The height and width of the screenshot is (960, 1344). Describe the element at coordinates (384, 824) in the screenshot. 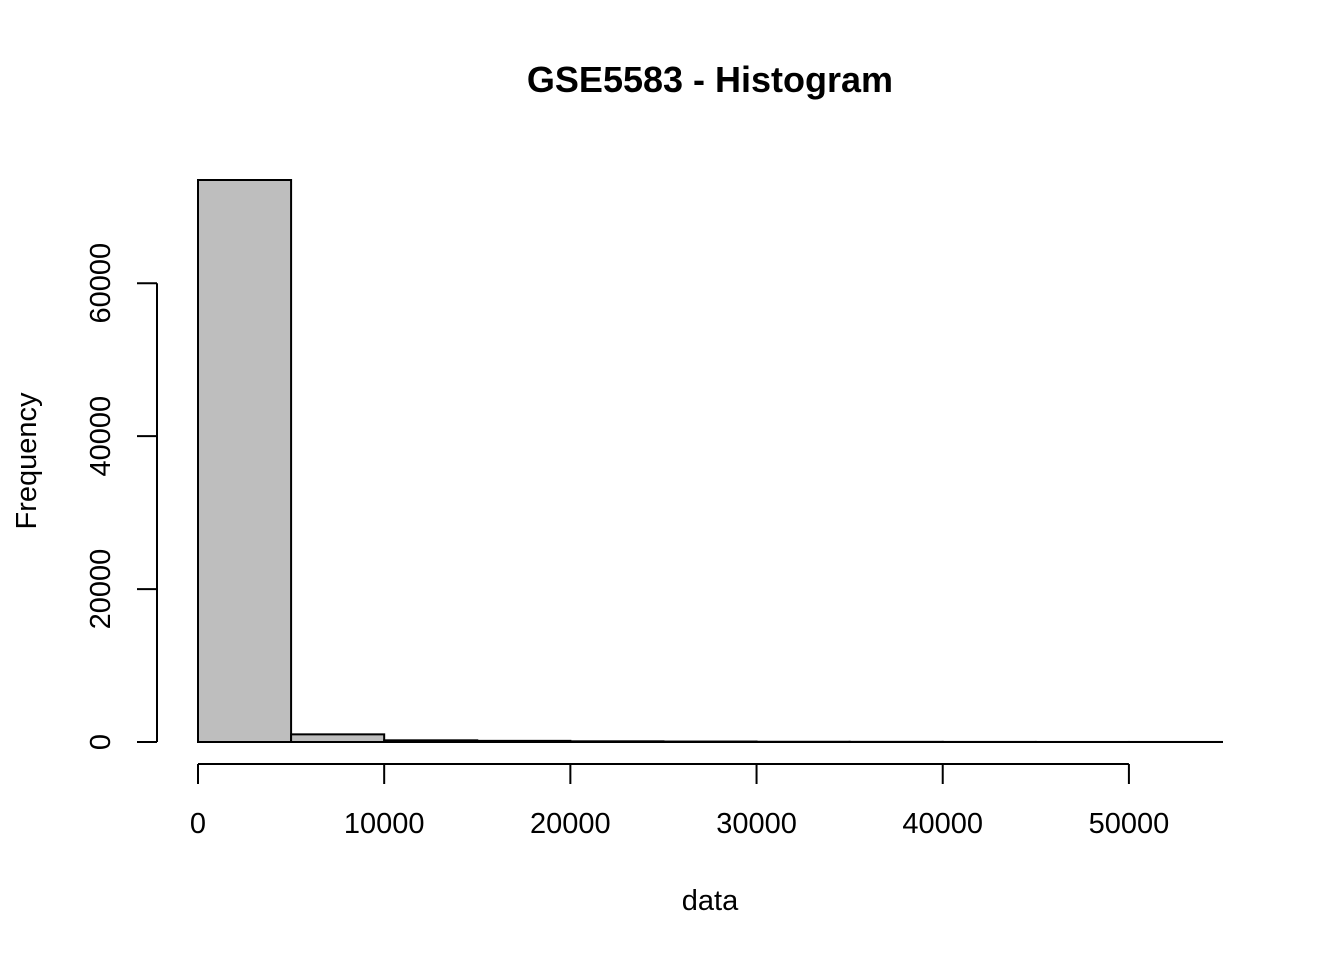

I see `x-tick-label: 10000` at that location.